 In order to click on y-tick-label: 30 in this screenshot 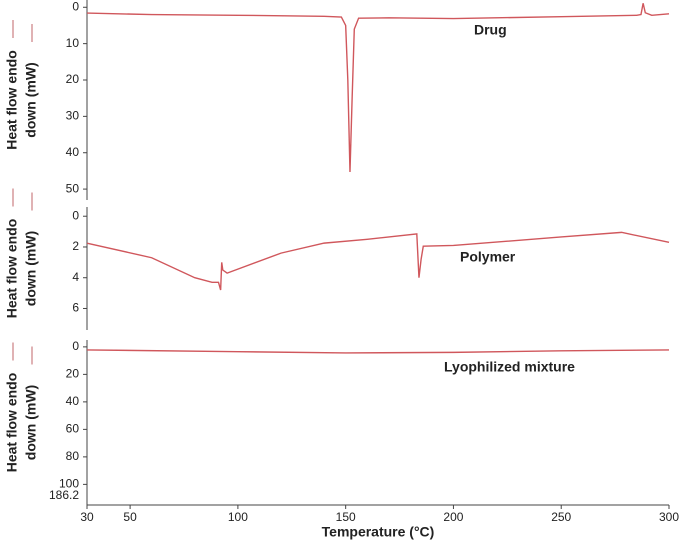, I will do `click(73, 116)`.